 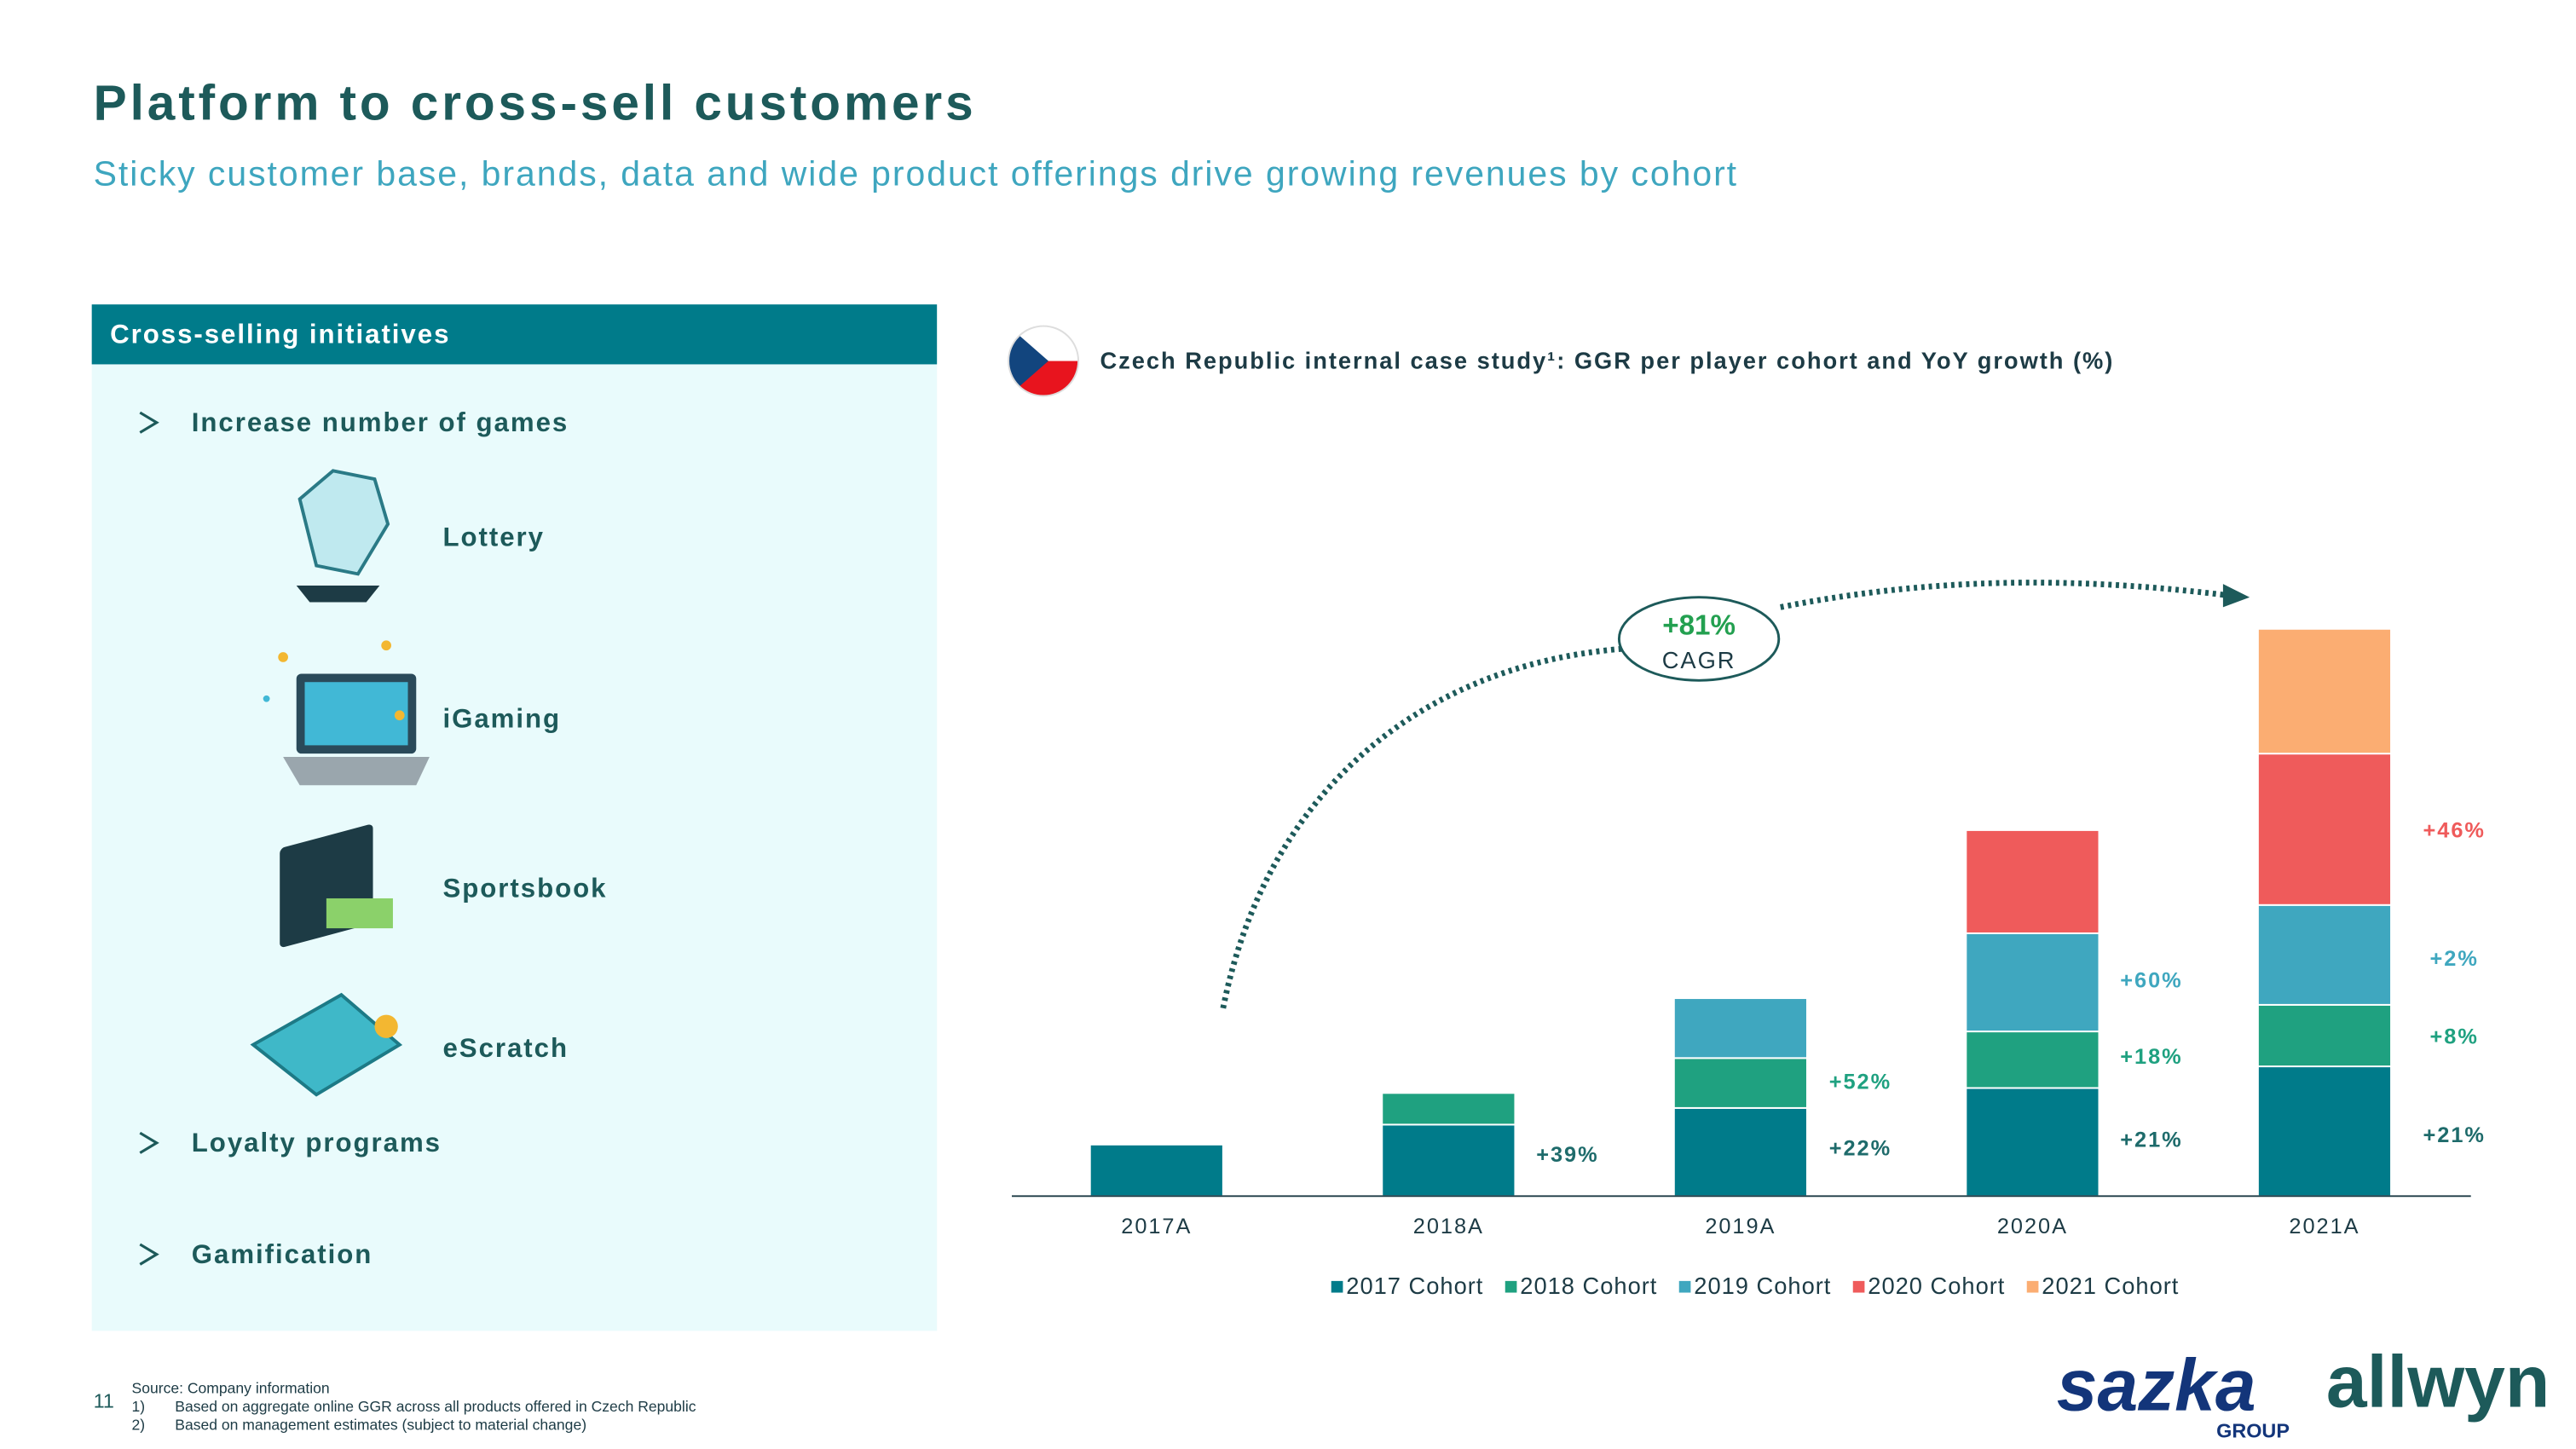 I want to click on flag, so click(x=1044, y=361).